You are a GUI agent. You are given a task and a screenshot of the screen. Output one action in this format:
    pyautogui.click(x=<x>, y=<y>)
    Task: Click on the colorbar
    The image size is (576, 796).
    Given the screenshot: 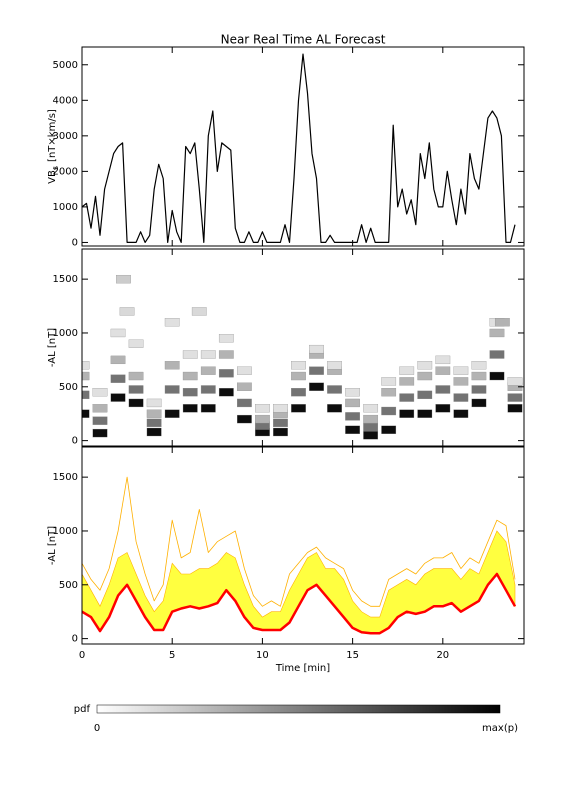 What is the action you would take?
    pyautogui.click(x=298, y=709)
    